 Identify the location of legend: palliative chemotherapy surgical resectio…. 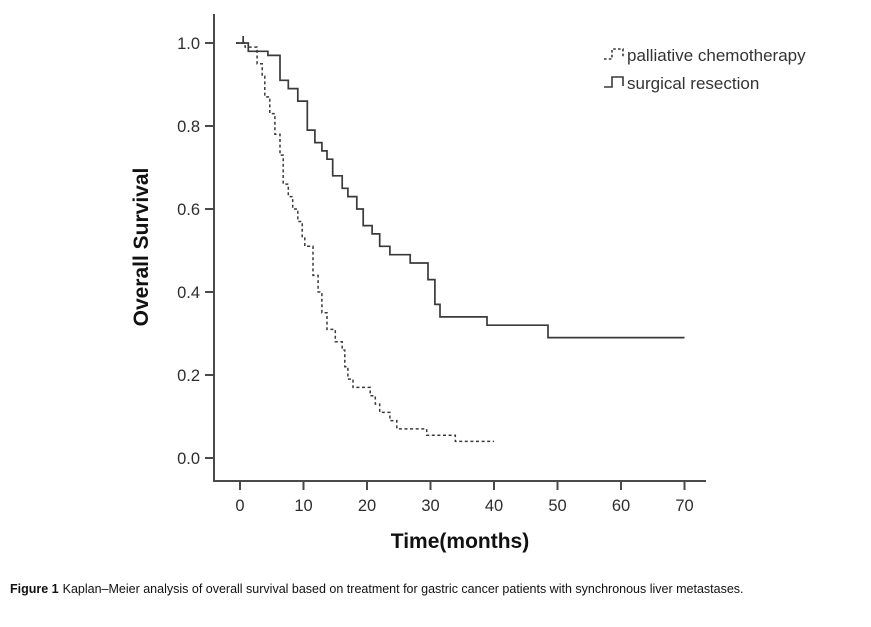
(705, 69).